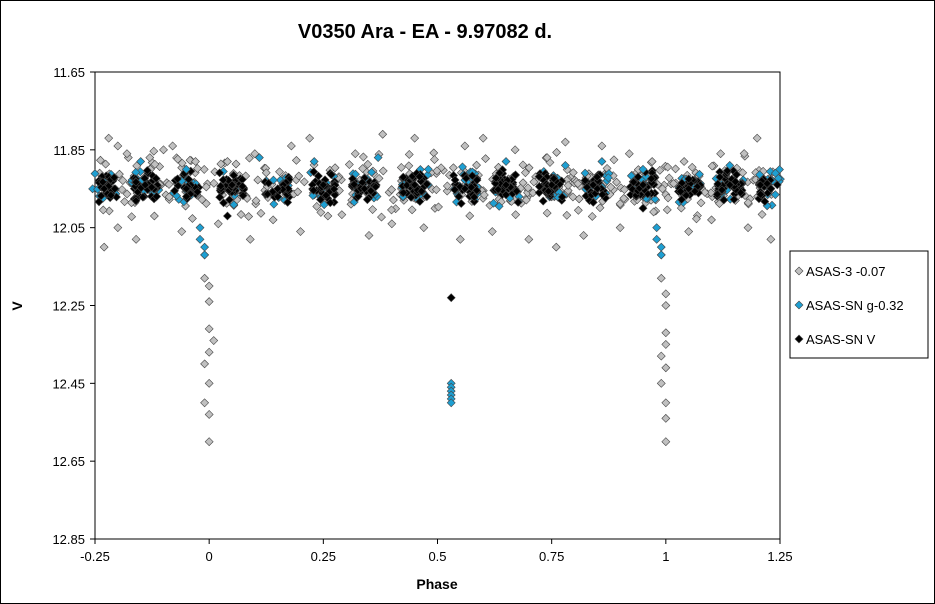  What do you see at coordinates (779, 556) in the screenshot?
I see `x-tick-label: 1.25` at bounding box center [779, 556].